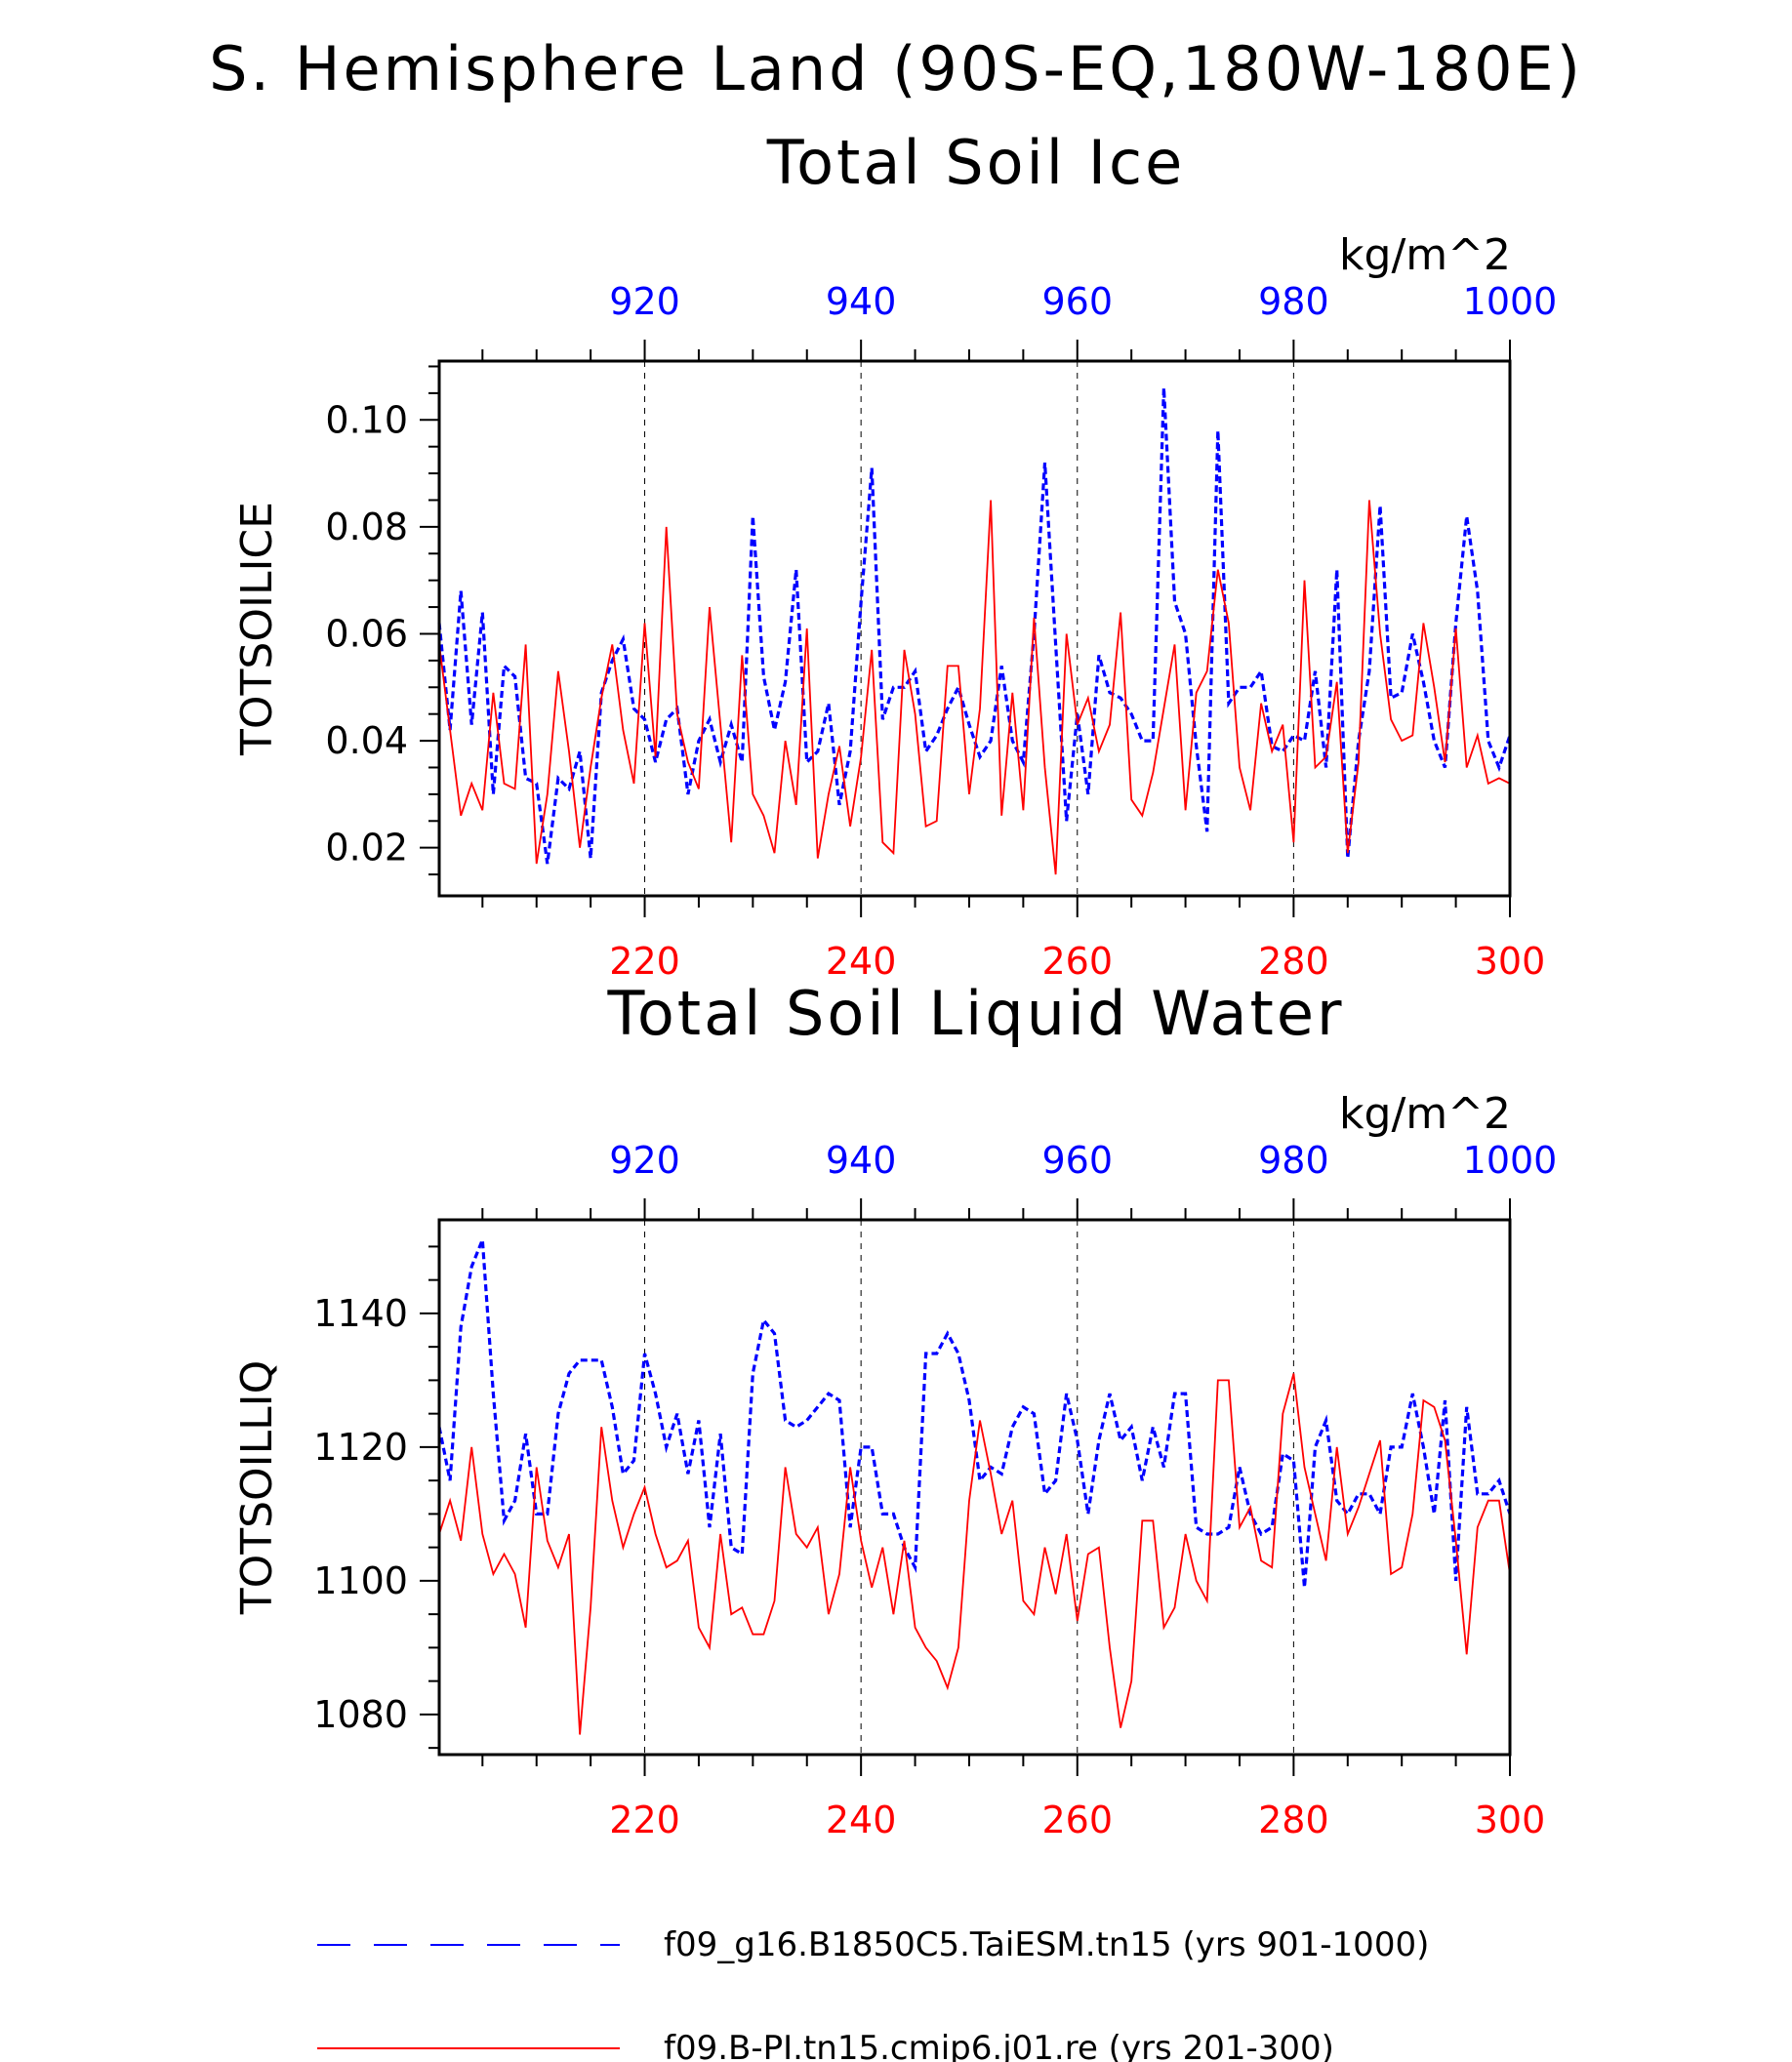 The image size is (1792, 2062). Describe the element at coordinates (1425, 255) in the screenshot. I see `panel-1-units: kg/m^2` at that location.